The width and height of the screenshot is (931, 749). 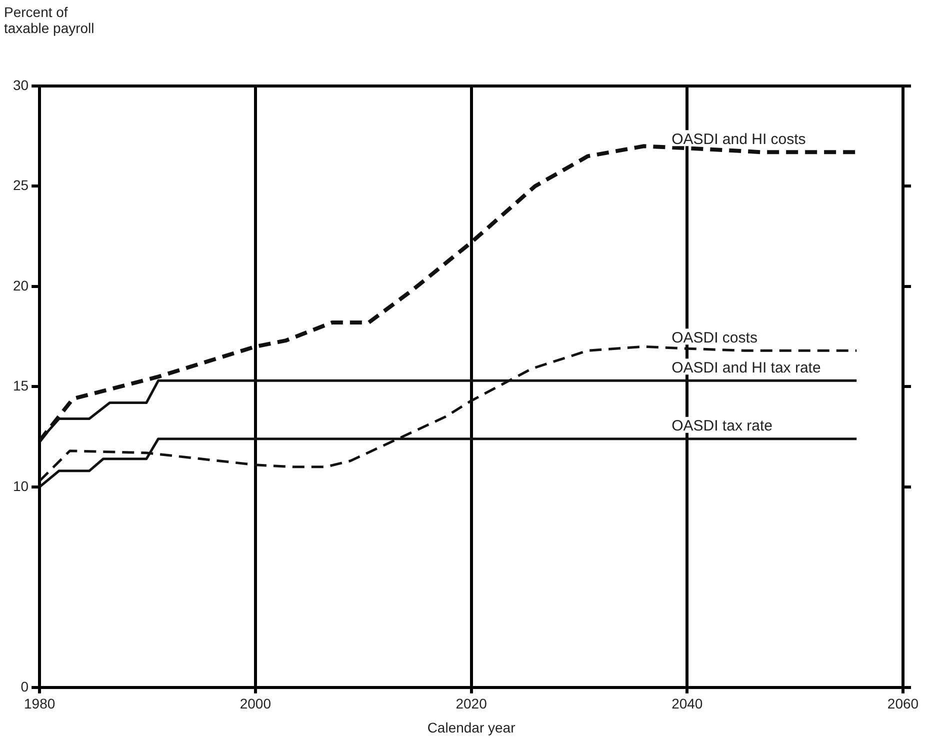 I want to click on y-tick-label: 0, so click(x=24, y=686).